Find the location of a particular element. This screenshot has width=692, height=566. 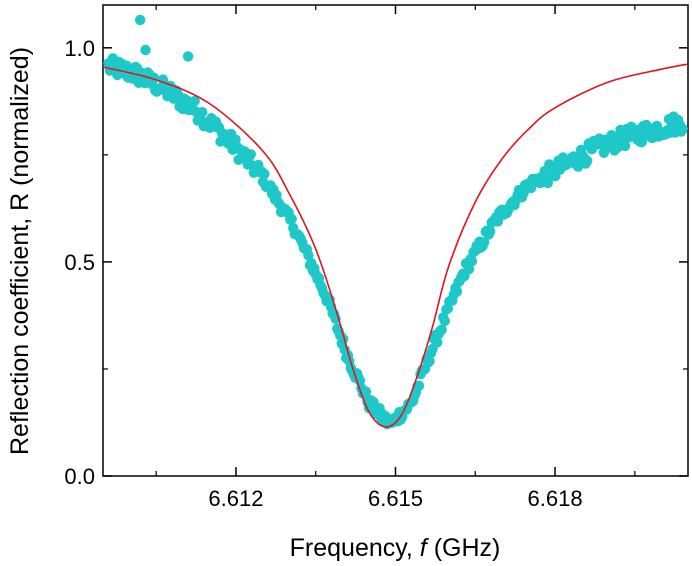

x-tick-label: 6.615 is located at coordinates (395, 498).